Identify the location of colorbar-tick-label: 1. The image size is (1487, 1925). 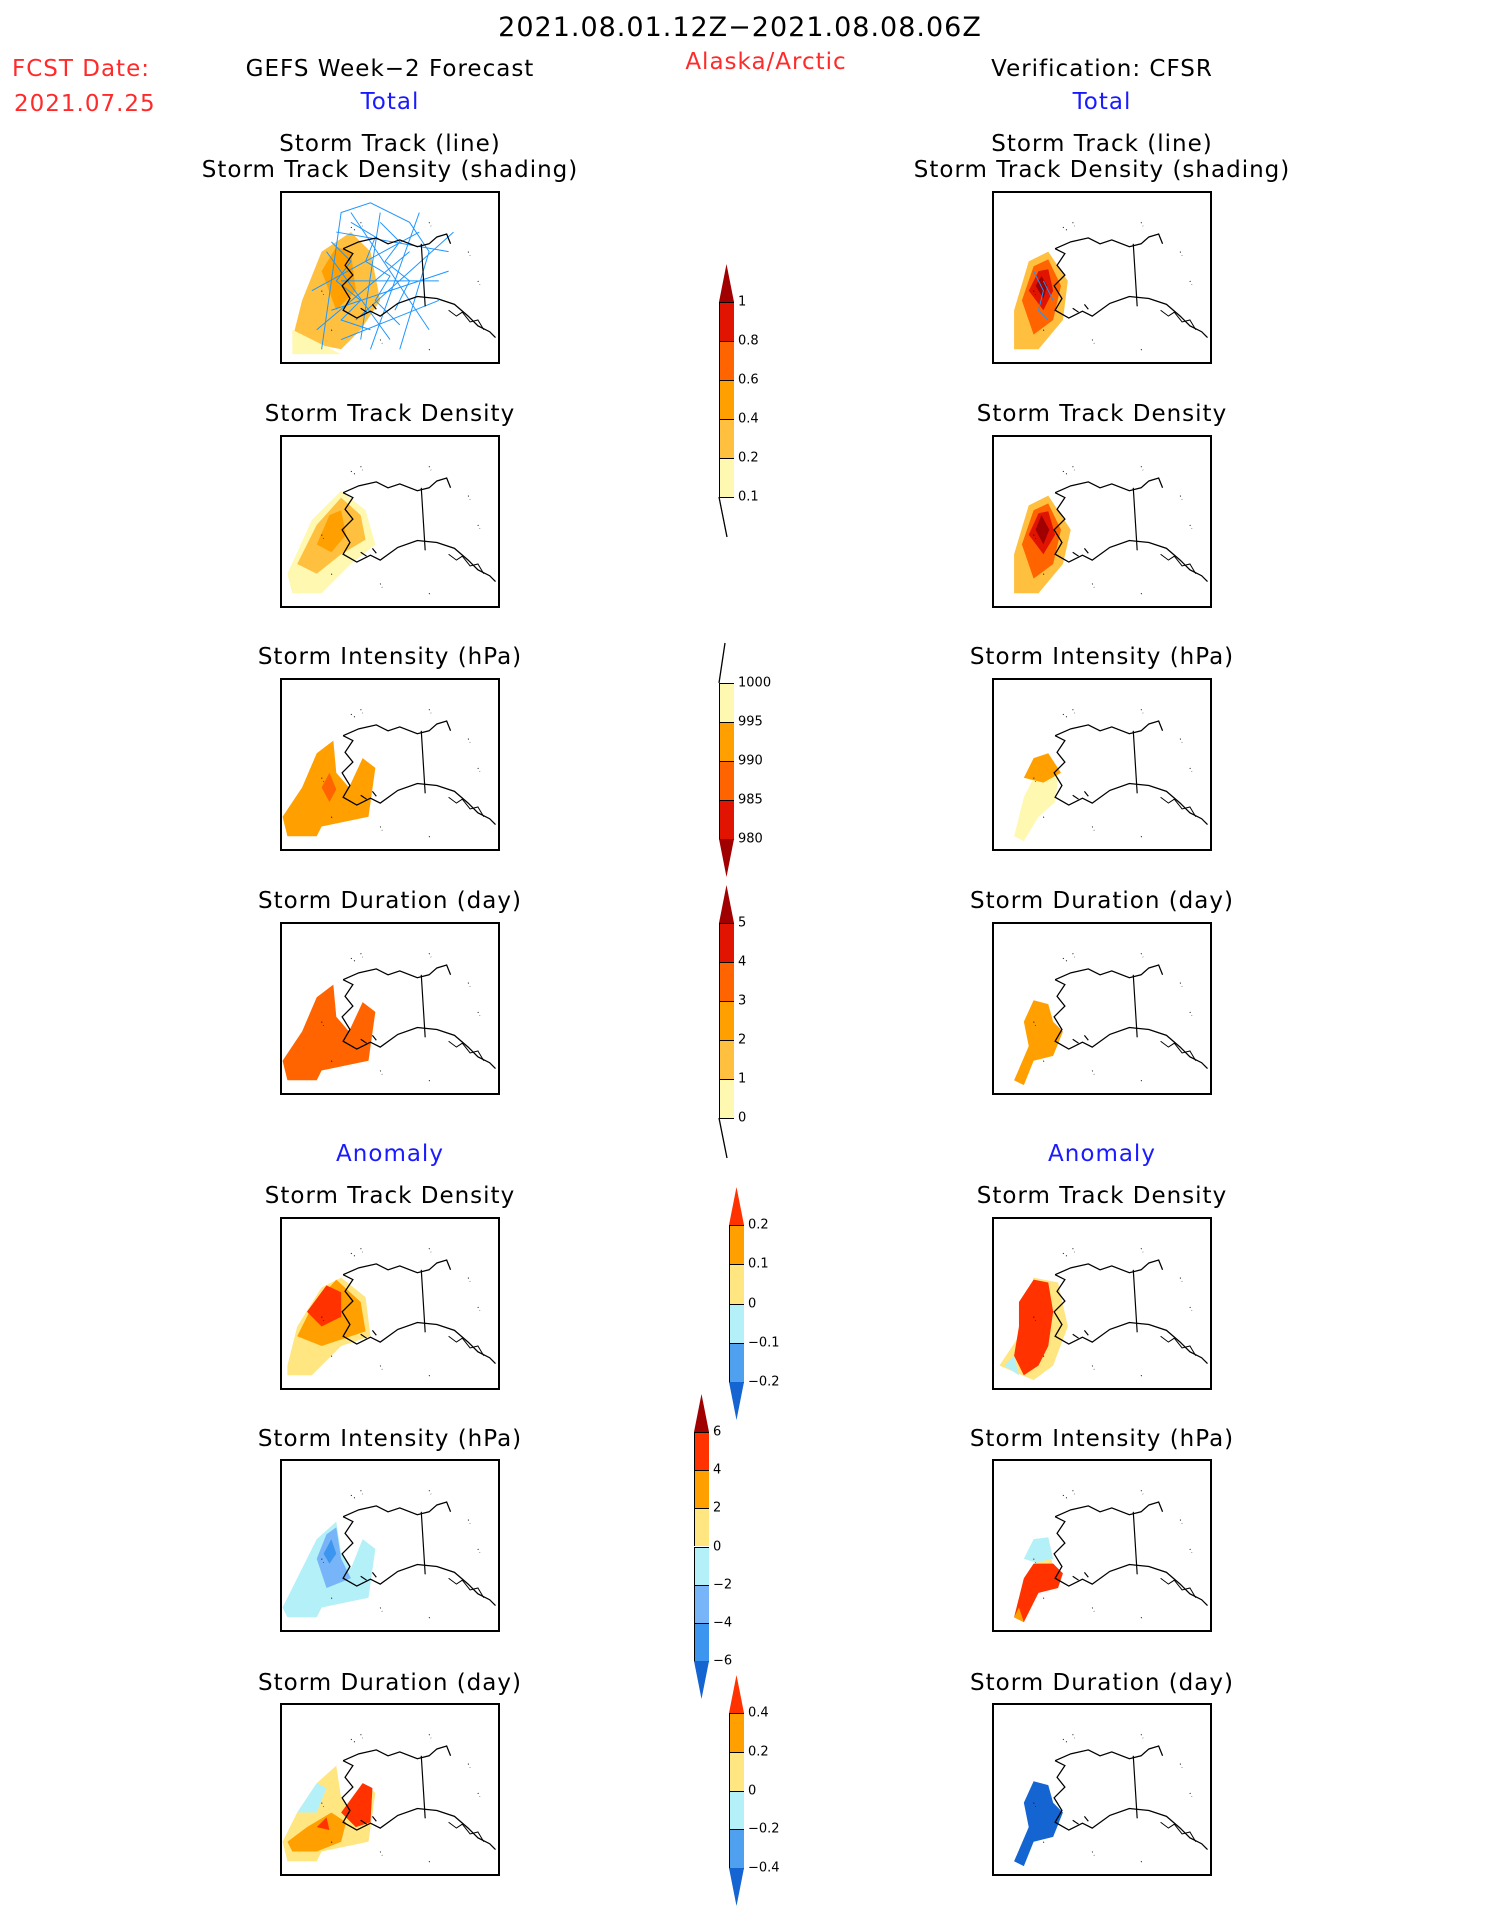
(742, 302).